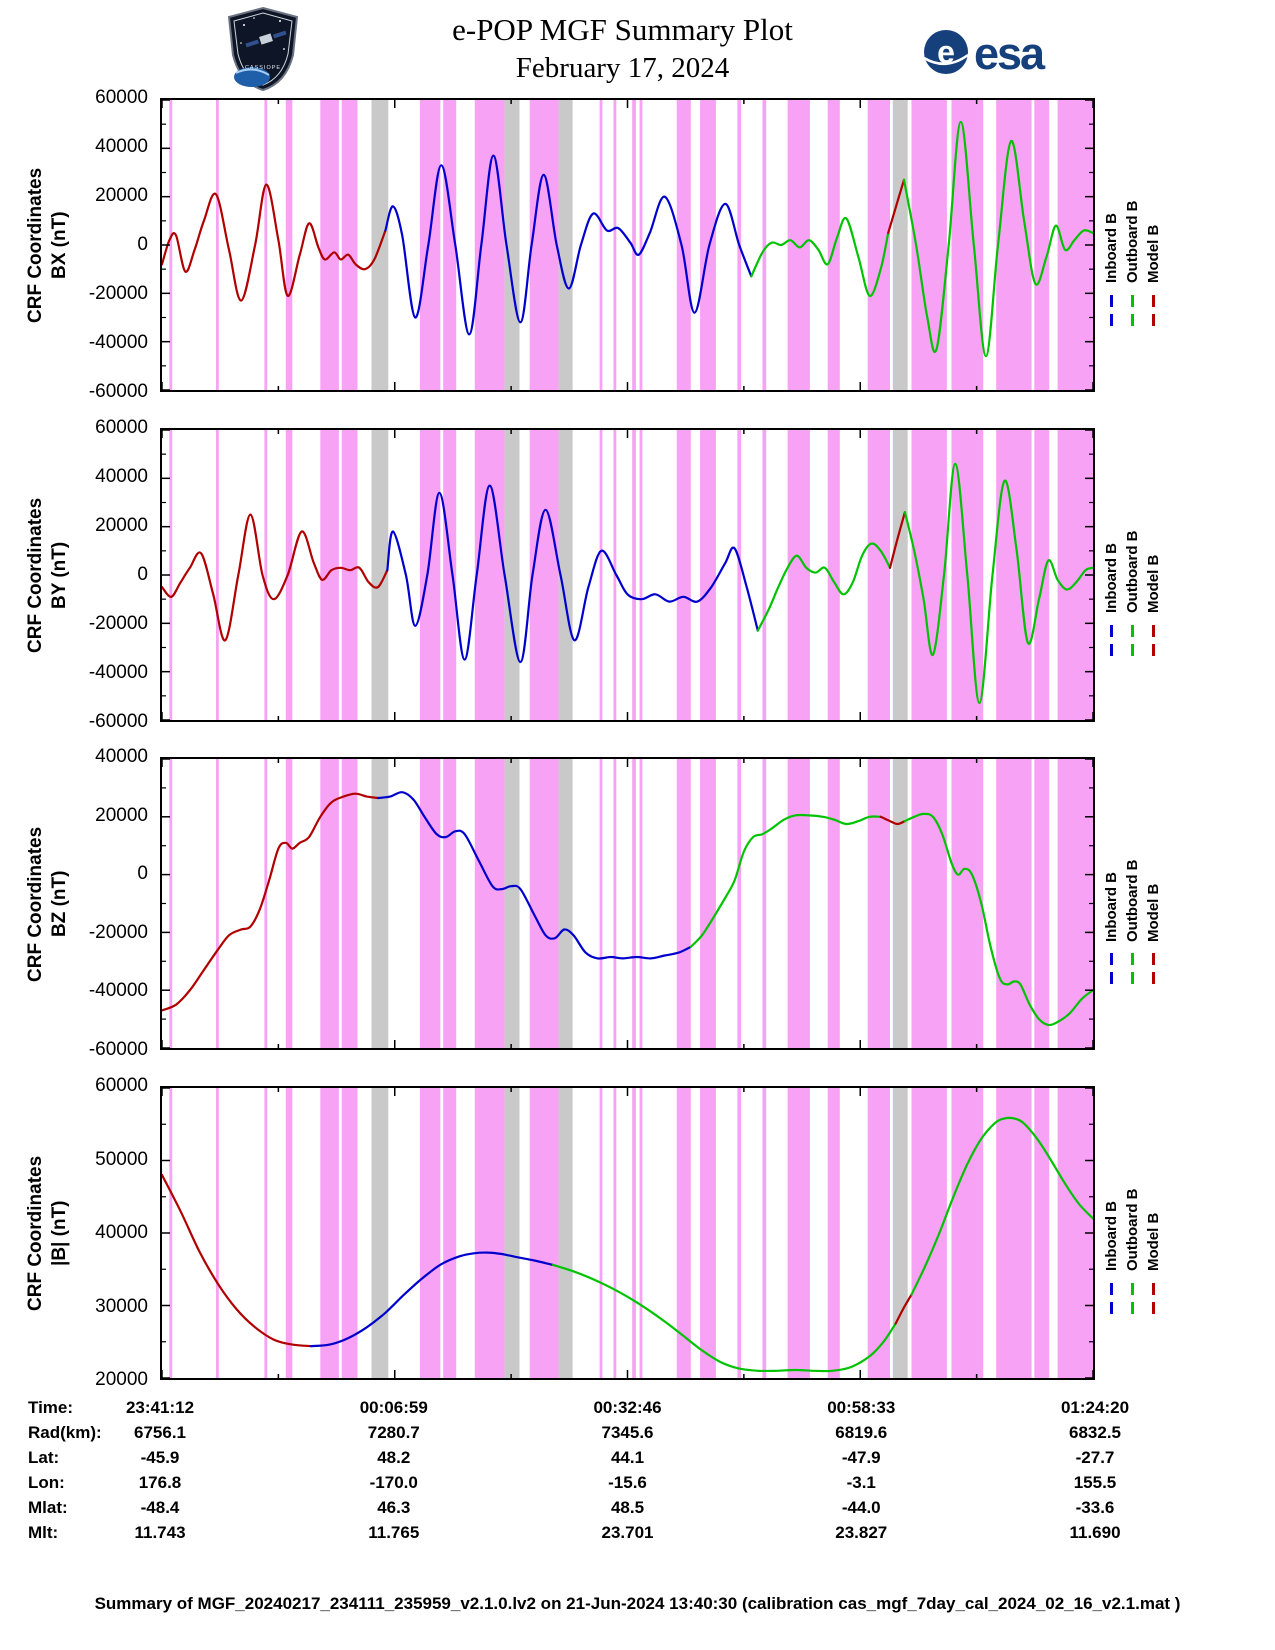  I want to click on y-axis-title-line1: CRF Coordinates, so click(35, 245).